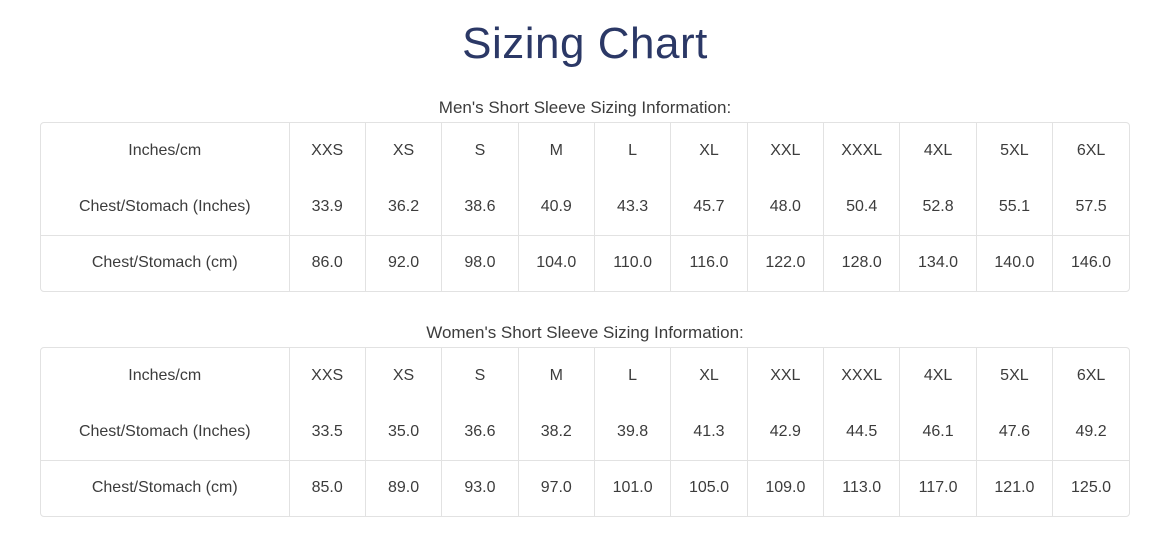 The width and height of the screenshot is (1152, 550). What do you see at coordinates (585, 43) in the screenshot?
I see `page-title: Sizing Chart` at bounding box center [585, 43].